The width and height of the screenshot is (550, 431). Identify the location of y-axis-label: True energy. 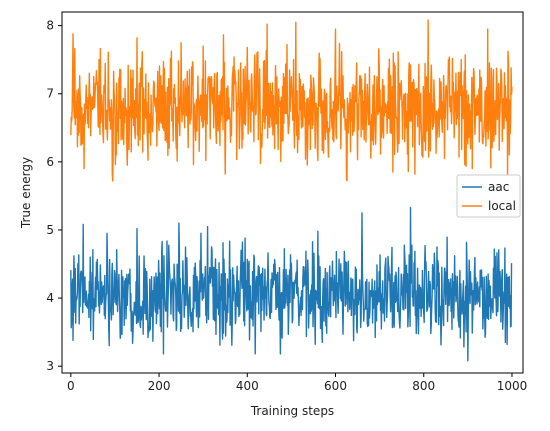
(26, 193).